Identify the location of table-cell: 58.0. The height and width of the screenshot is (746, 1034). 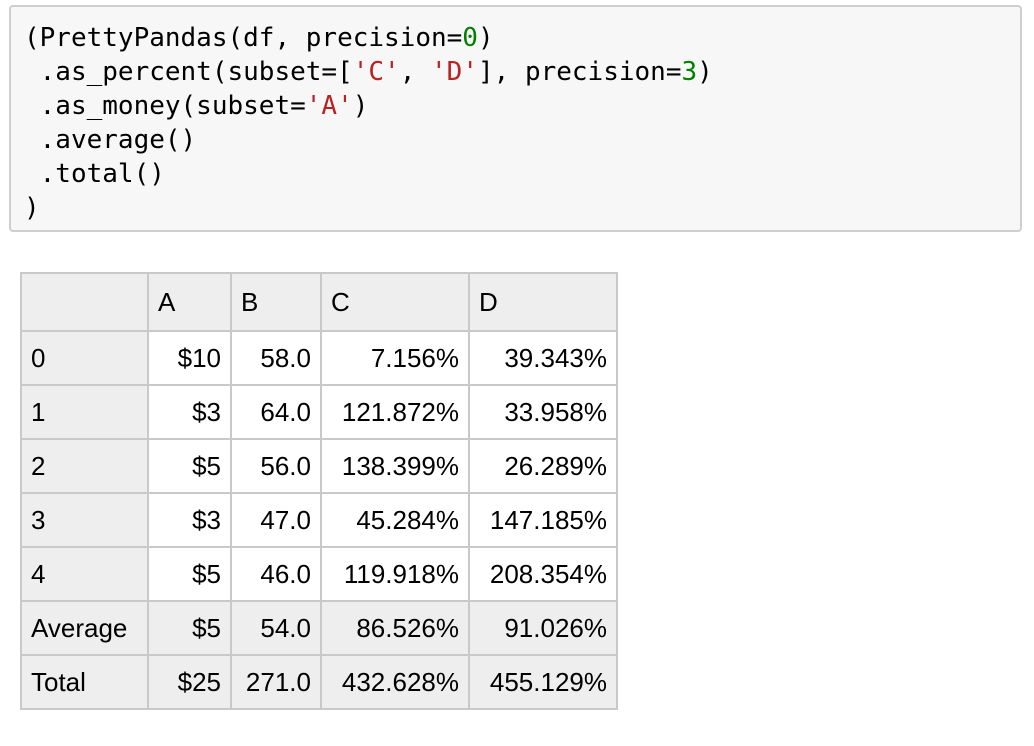
(276, 358).